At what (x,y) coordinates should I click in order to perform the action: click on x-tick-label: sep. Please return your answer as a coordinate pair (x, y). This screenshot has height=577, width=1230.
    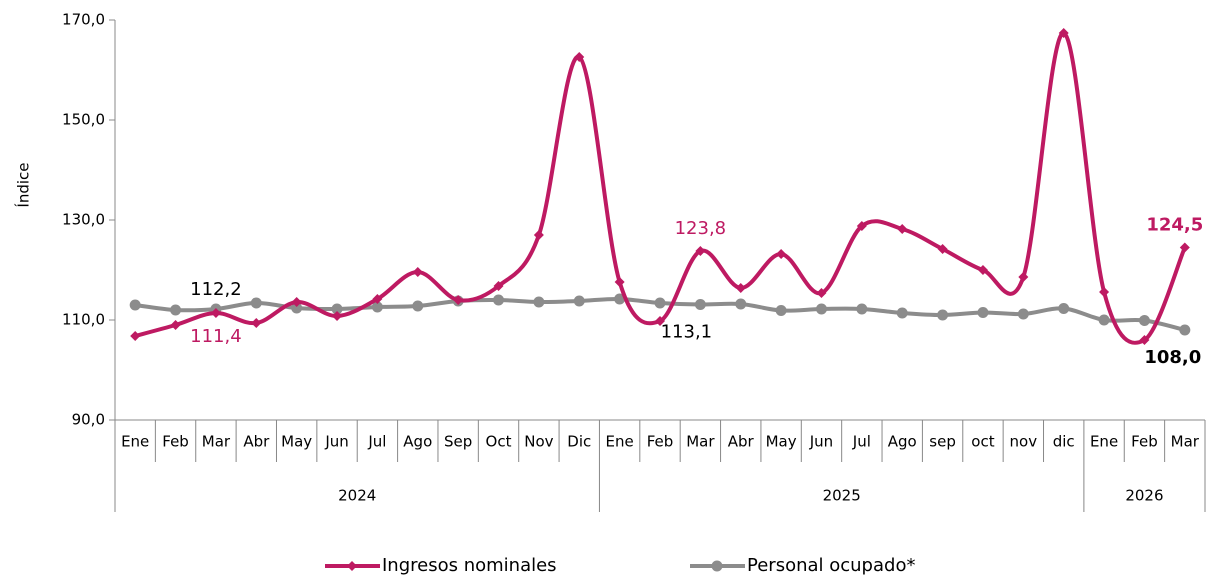
    Looking at the image, I should click on (942, 442).